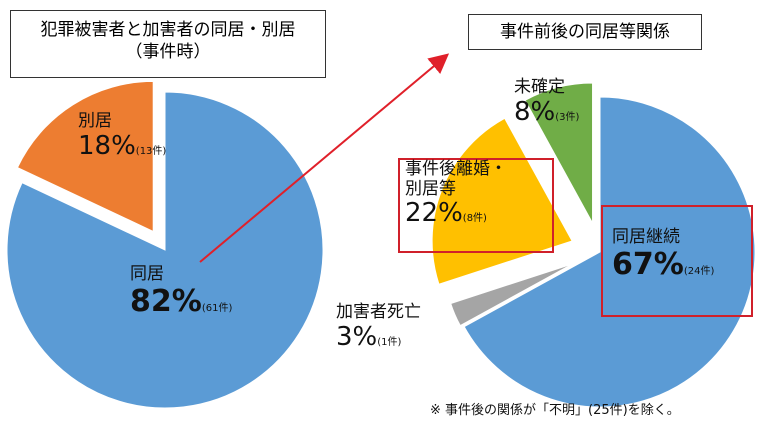 The height and width of the screenshot is (430, 766). I want to click on count-label: (8件), so click(474, 219).